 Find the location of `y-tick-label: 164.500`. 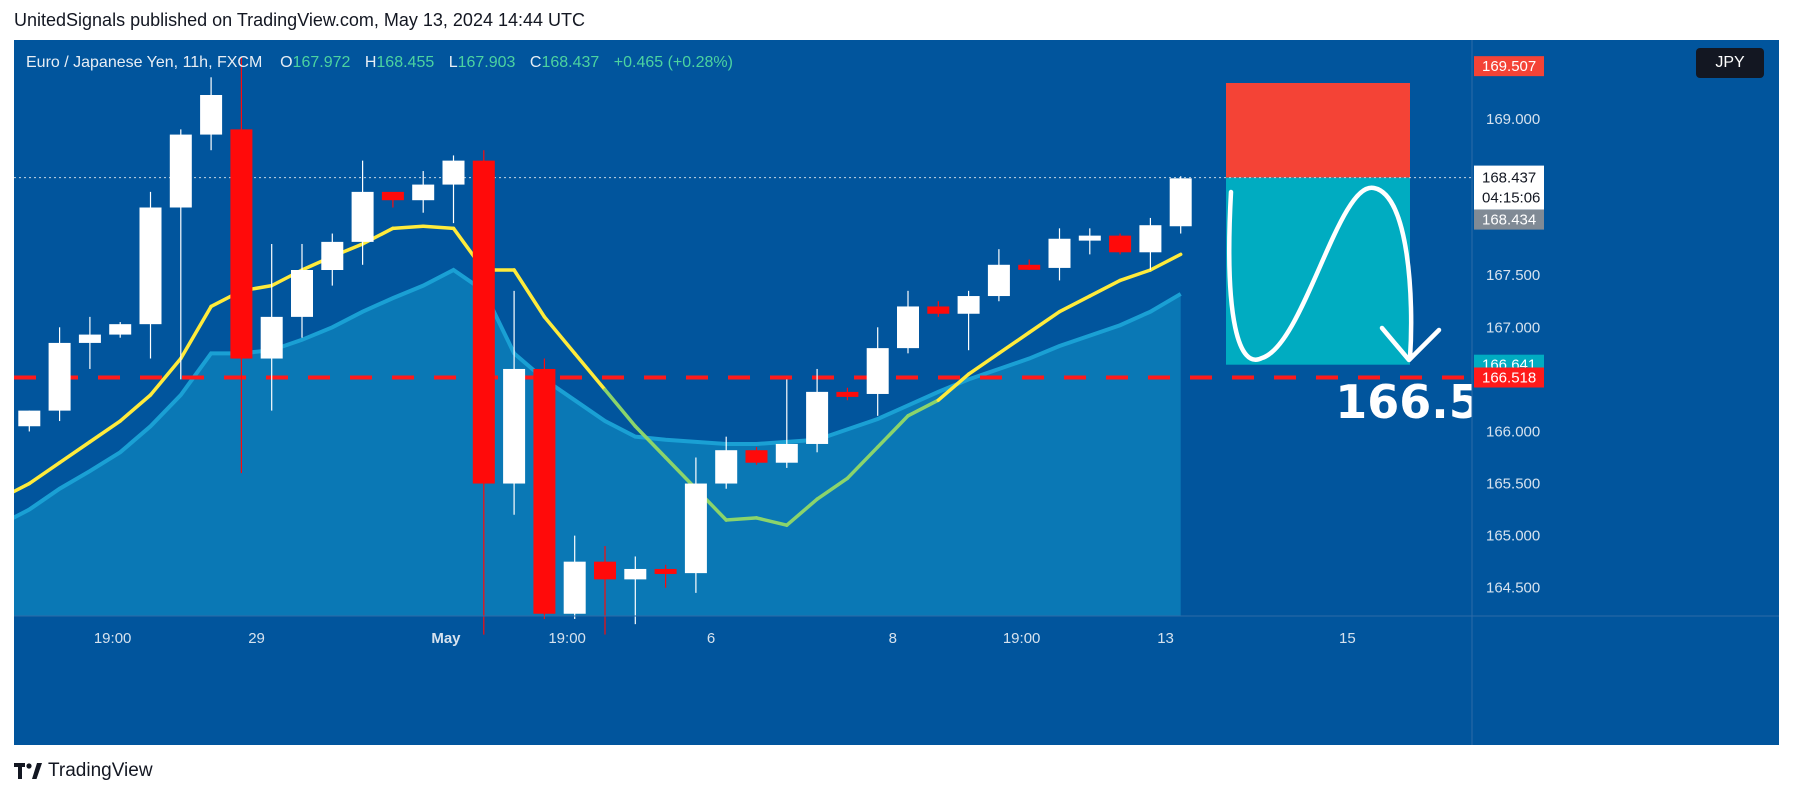

y-tick-label: 164.500 is located at coordinates (1513, 588).